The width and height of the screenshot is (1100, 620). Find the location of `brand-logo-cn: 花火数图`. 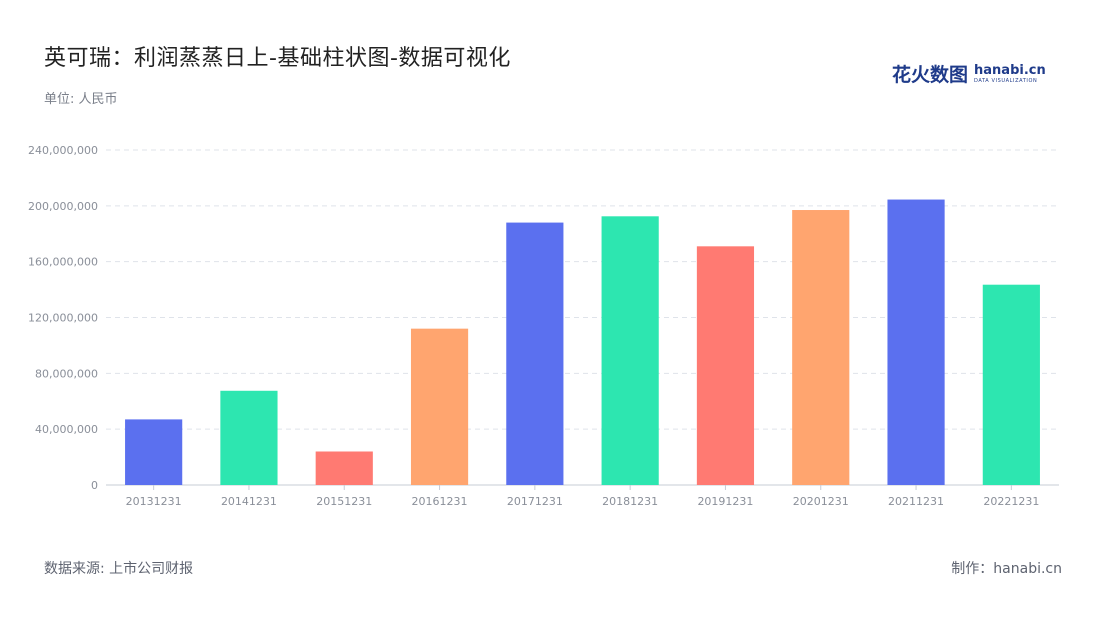

brand-logo-cn: 花火数图 is located at coordinates (930, 75).